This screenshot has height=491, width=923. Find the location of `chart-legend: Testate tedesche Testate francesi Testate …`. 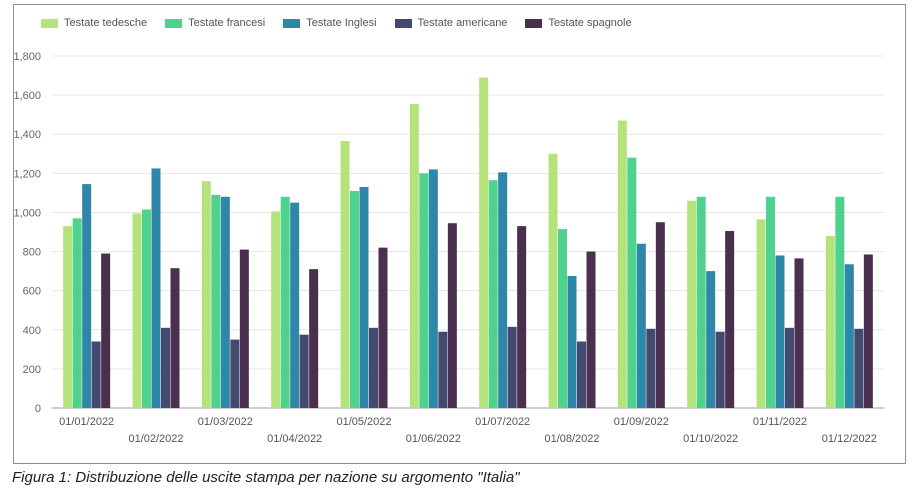

chart-legend: Testate tedesche Testate francesi Testate … is located at coordinates (345, 23).